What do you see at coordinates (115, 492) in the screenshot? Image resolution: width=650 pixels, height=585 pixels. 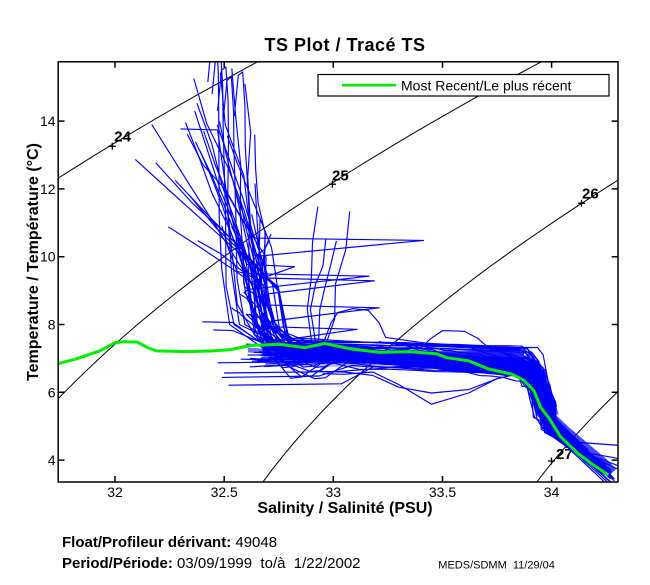 I see `svg-text: 32` at bounding box center [115, 492].